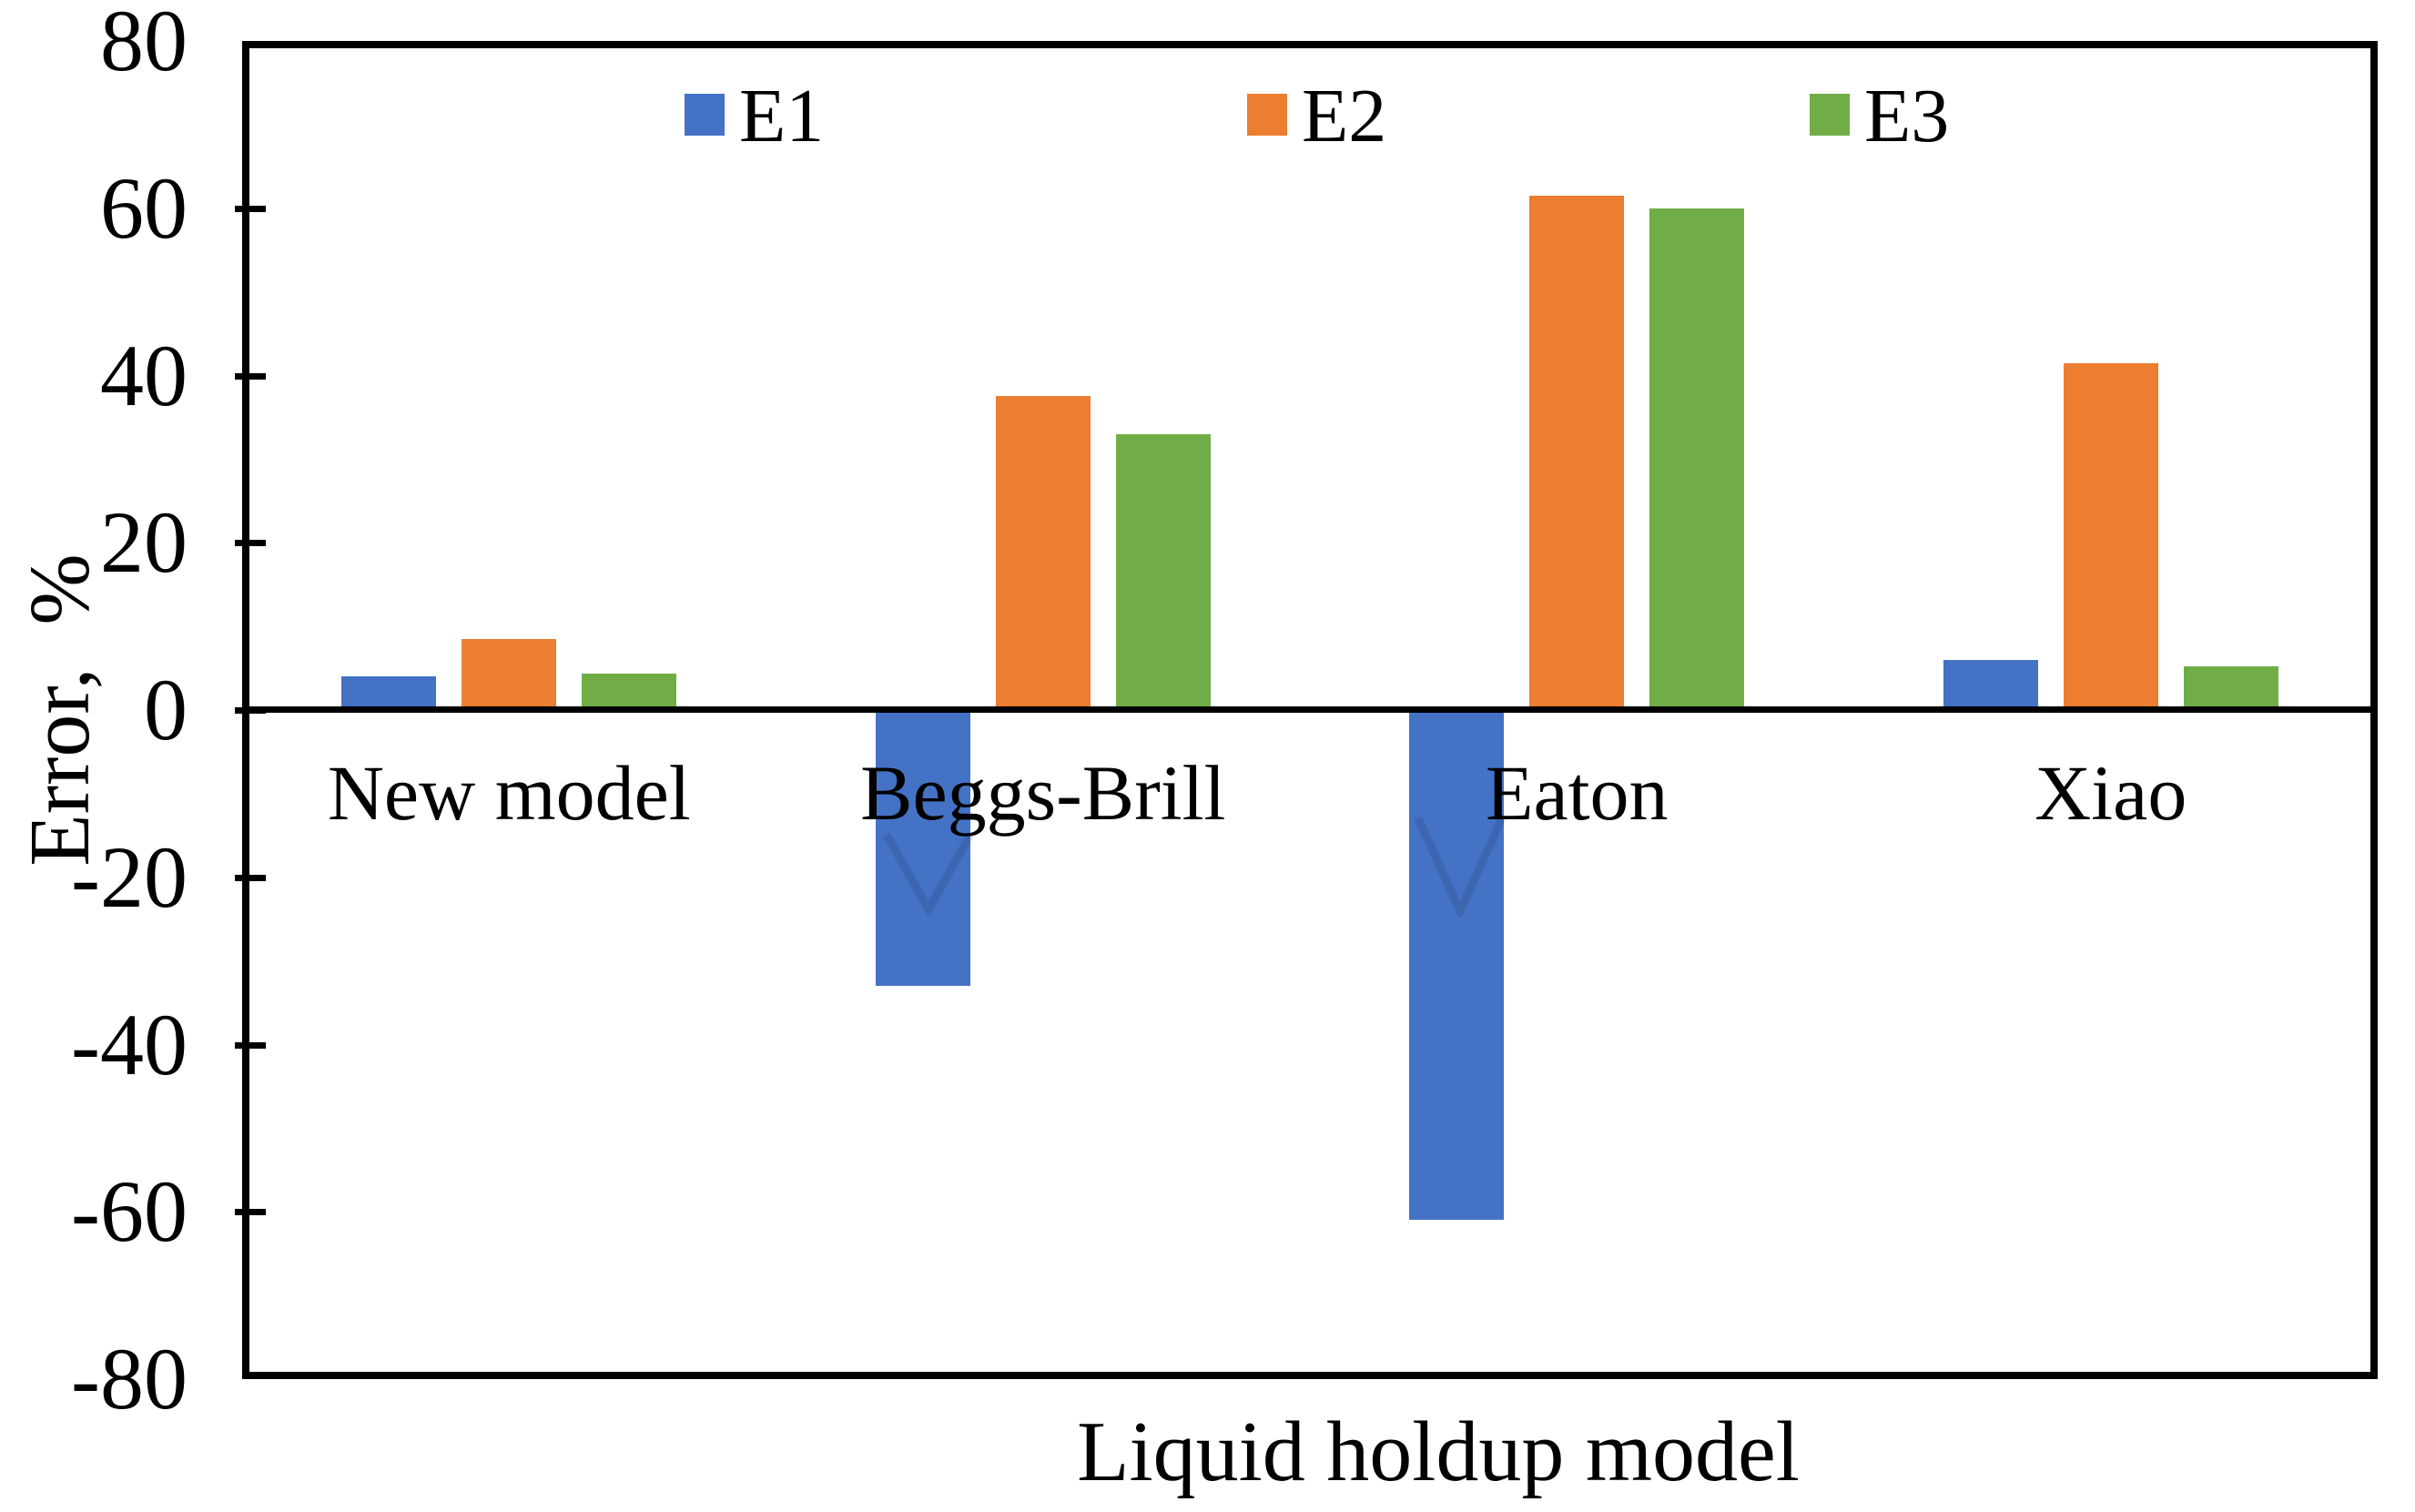  What do you see at coordinates (1310, 709) in the screenshot?
I see `zero-axis-line` at bounding box center [1310, 709].